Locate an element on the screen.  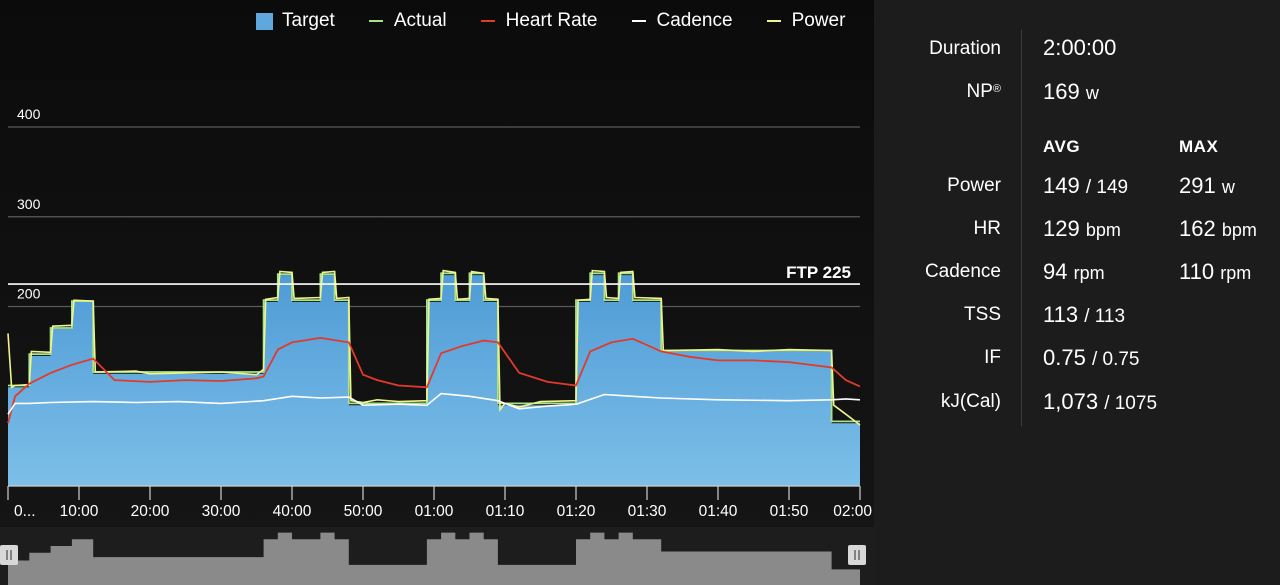
kj-cal-avg-number: 1,073 is located at coordinates (1071, 401).